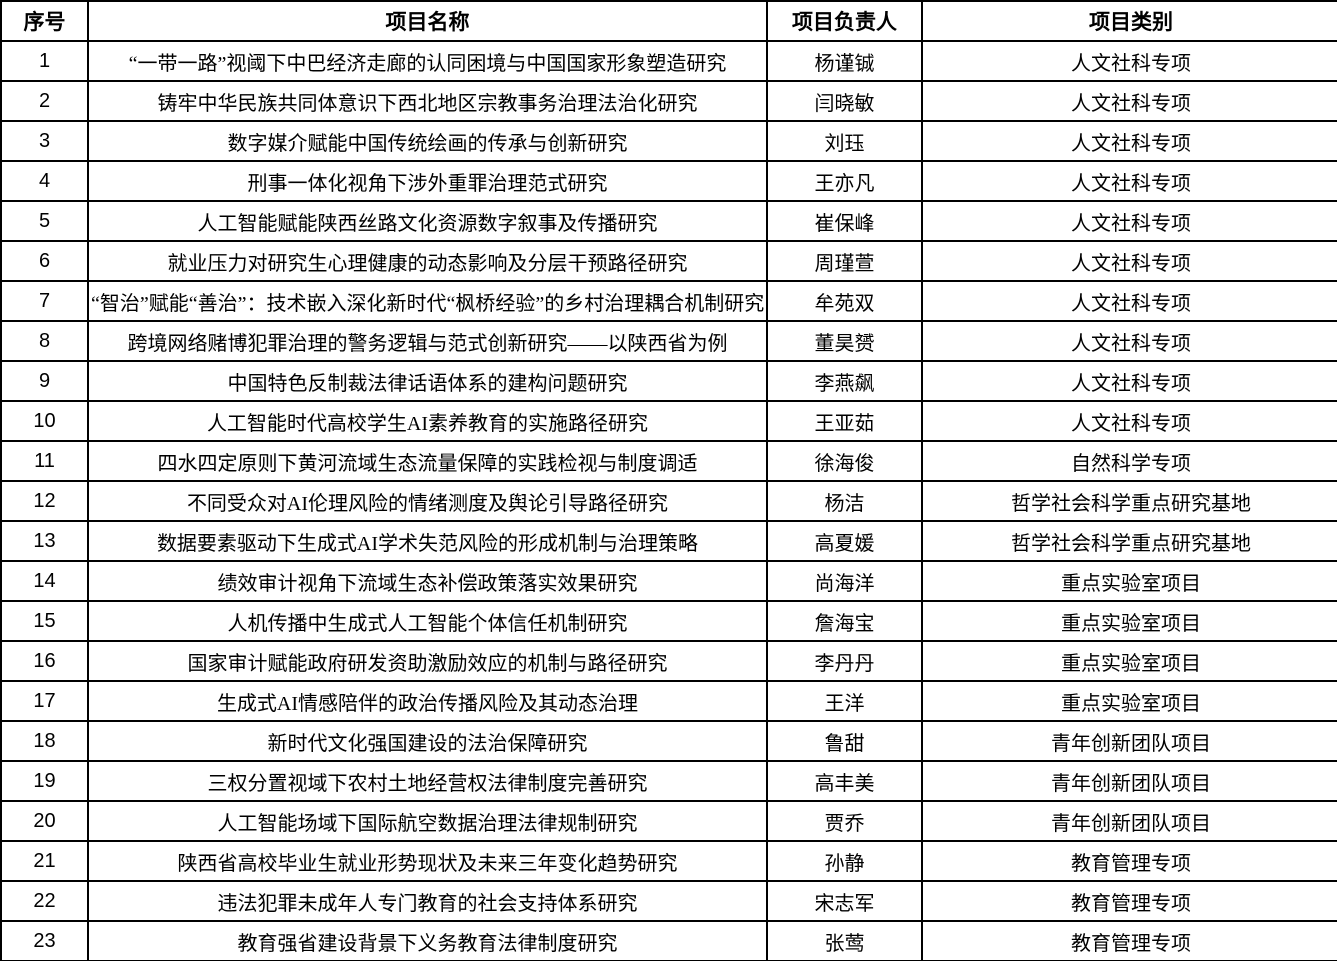 The width and height of the screenshot is (1337, 961). I want to click on row-number-cell: 14, so click(44, 581).